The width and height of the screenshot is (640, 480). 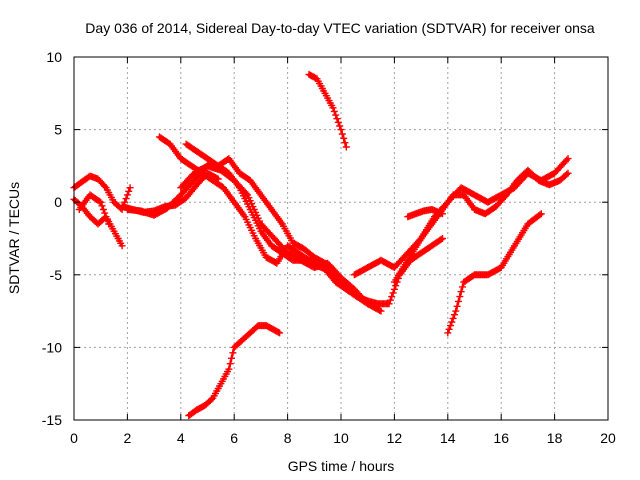 What do you see at coordinates (54, 57) in the screenshot?
I see `y-tick-label: 10` at bounding box center [54, 57].